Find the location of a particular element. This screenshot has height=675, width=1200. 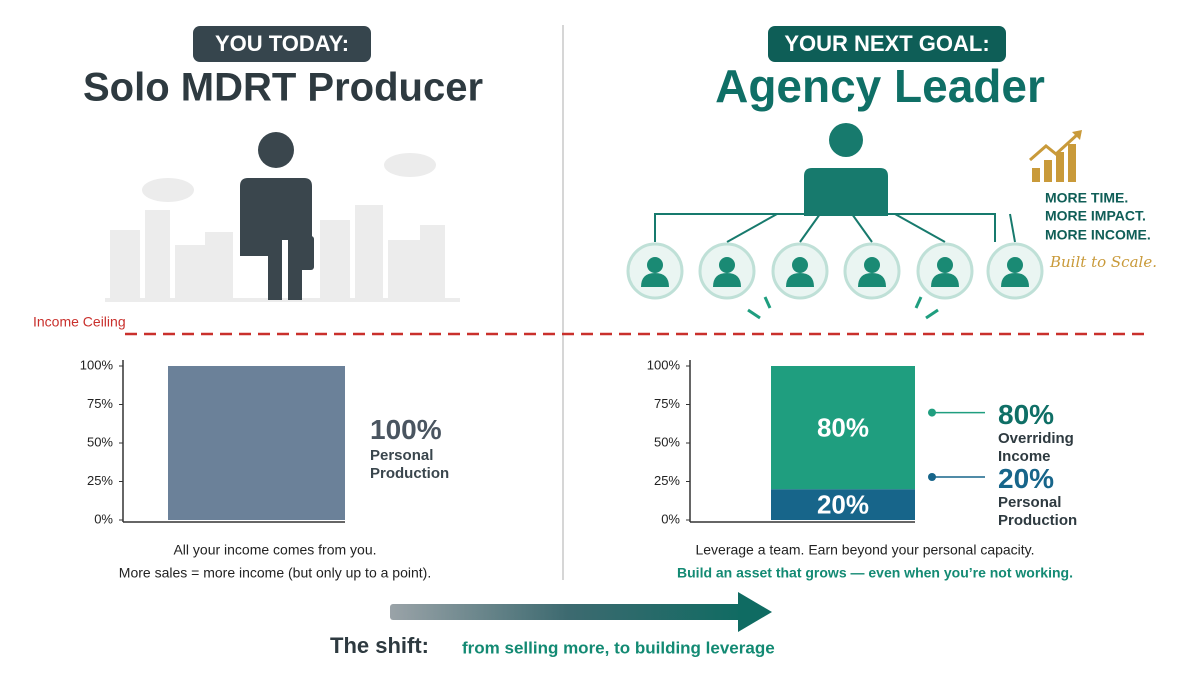

shift-text: from selling more, to building leverage is located at coordinates (618, 647).